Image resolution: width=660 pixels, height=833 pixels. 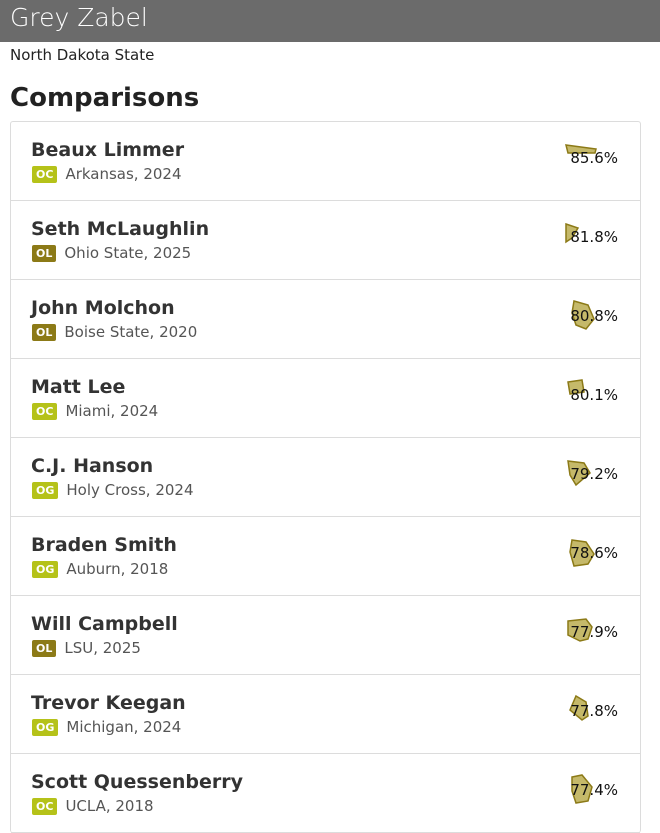 I want to click on player-info: OC Miami, 2024, so click(x=95, y=411).